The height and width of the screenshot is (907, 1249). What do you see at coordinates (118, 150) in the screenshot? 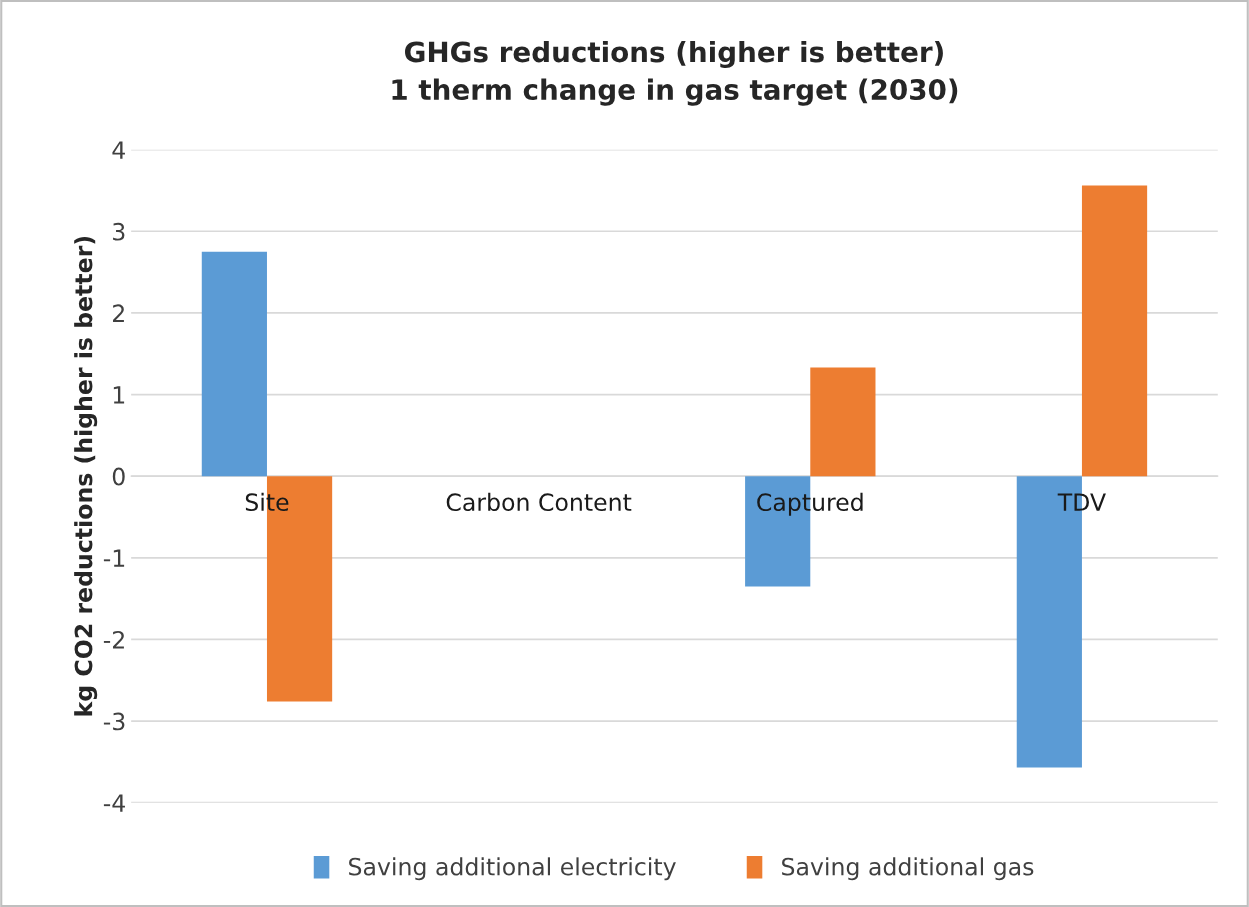
I see `y-tick-label: 4` at bounding box center [118, 150].